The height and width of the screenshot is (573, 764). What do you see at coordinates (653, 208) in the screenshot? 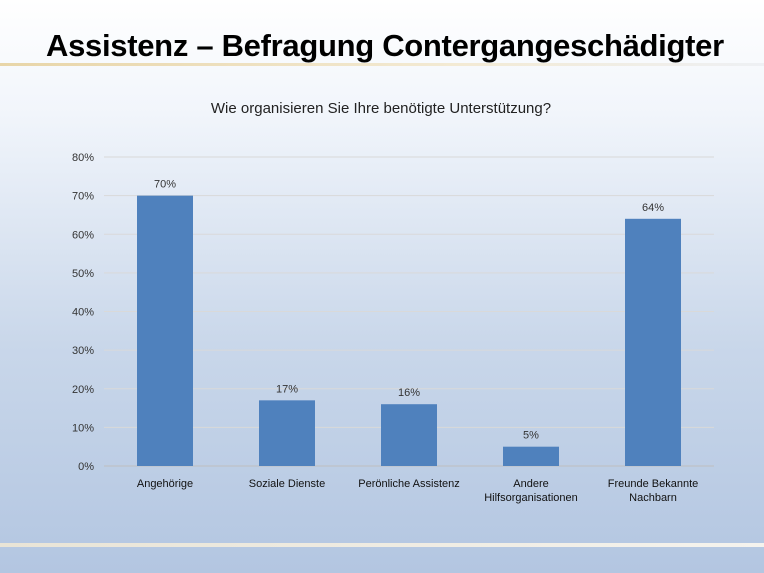
I see `data-label: 64%` at bounding box center [653, 208].